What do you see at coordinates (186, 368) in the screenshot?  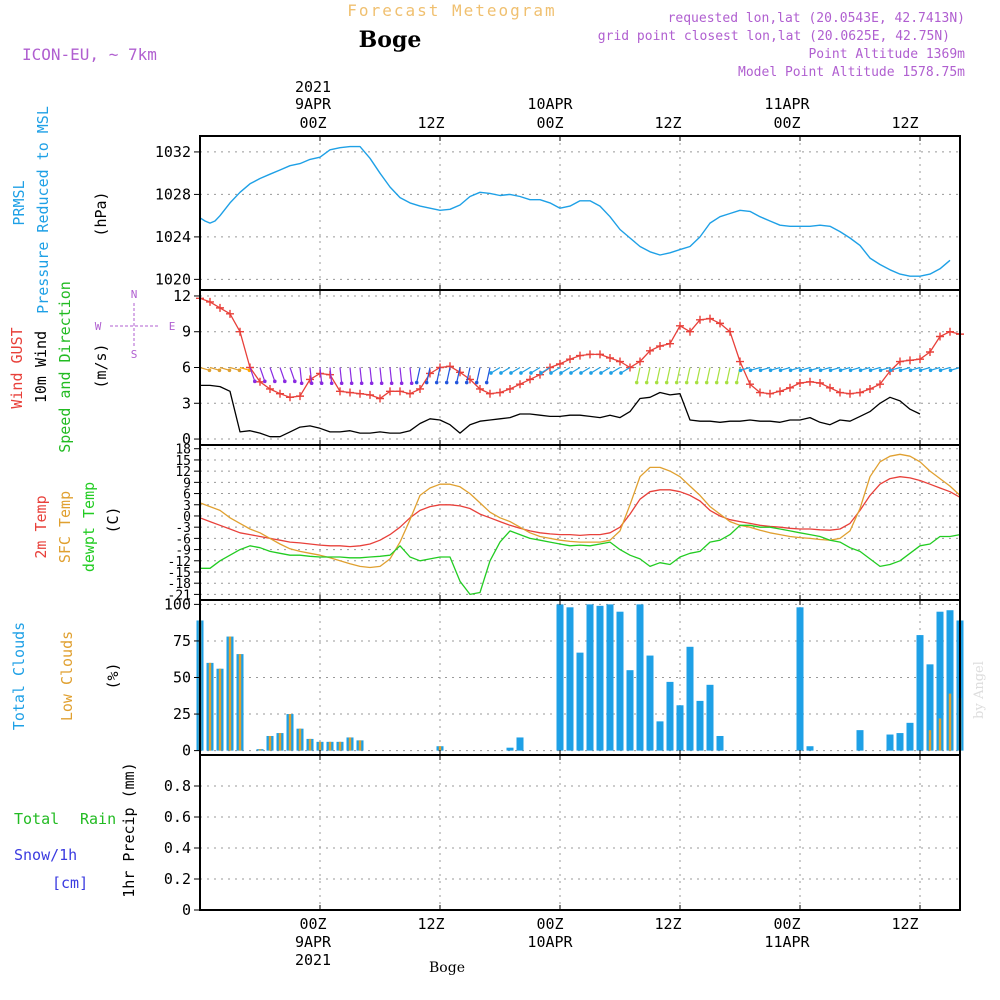 I see `y-tick-label: 6` at bounding box center [186, 368].